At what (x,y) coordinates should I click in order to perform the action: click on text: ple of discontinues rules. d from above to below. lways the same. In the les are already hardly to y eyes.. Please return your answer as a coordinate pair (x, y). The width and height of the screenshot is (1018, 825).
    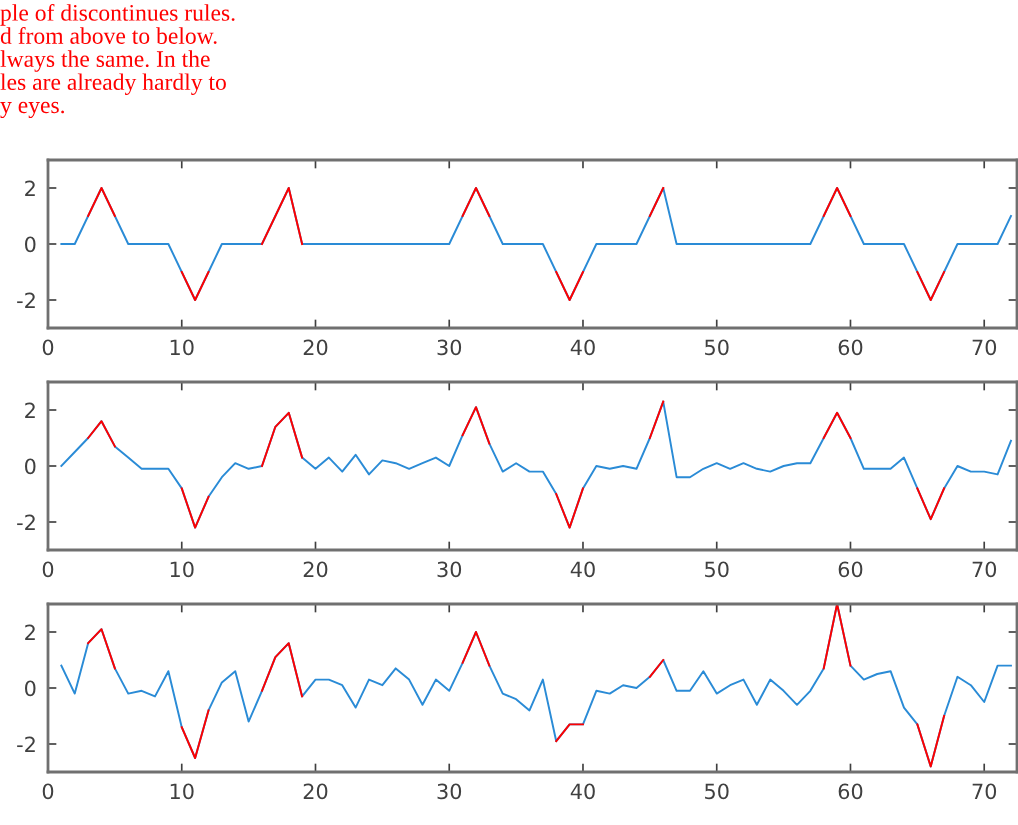
    Looking at the image, I should click on (117, 61).